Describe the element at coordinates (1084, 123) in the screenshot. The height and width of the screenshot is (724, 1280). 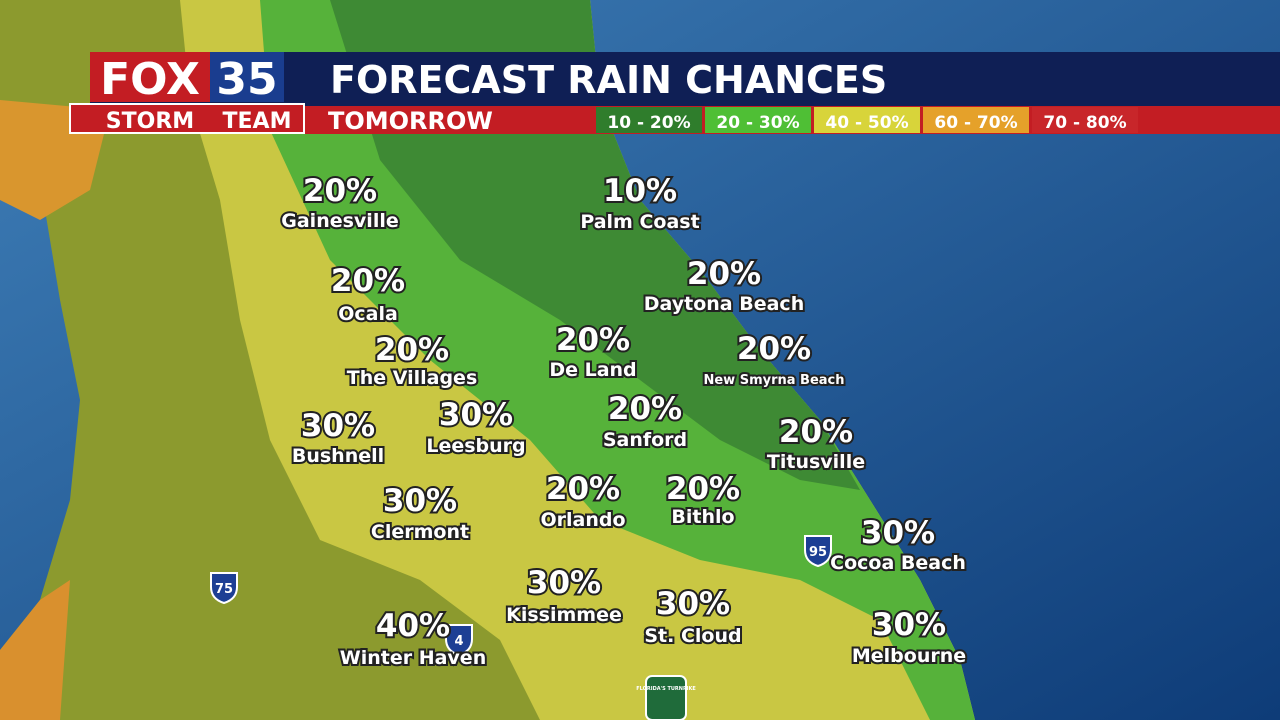
I see `legend-label: 70 - 80%` at that location.